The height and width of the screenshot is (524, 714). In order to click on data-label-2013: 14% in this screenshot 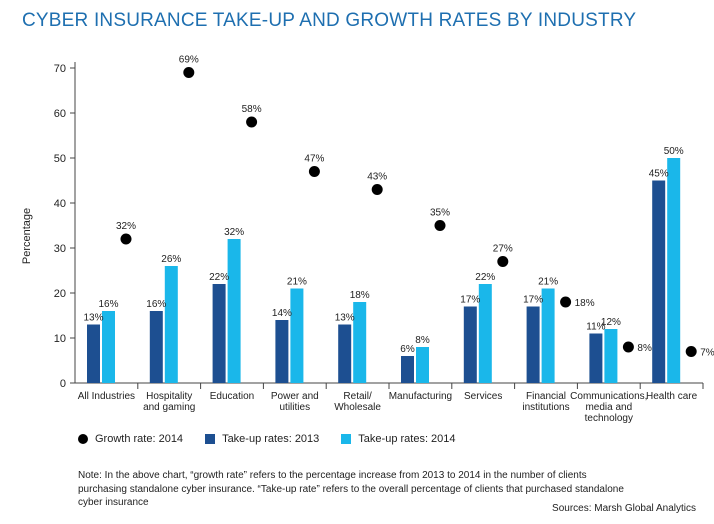, I will do `click(282, 313)`.